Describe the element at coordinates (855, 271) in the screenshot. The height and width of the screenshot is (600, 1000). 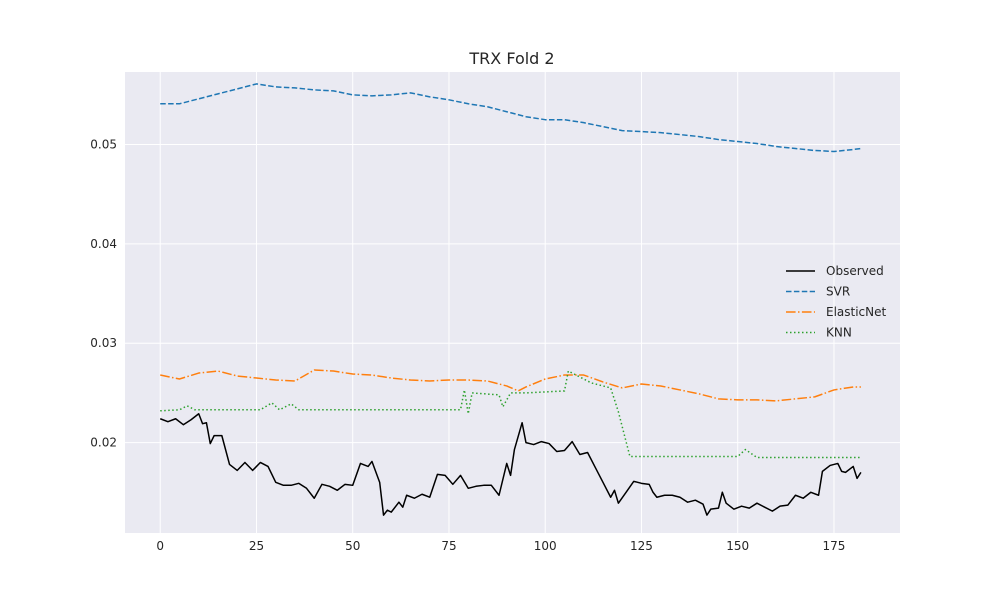
I see `legend-label: Observed` at that location.